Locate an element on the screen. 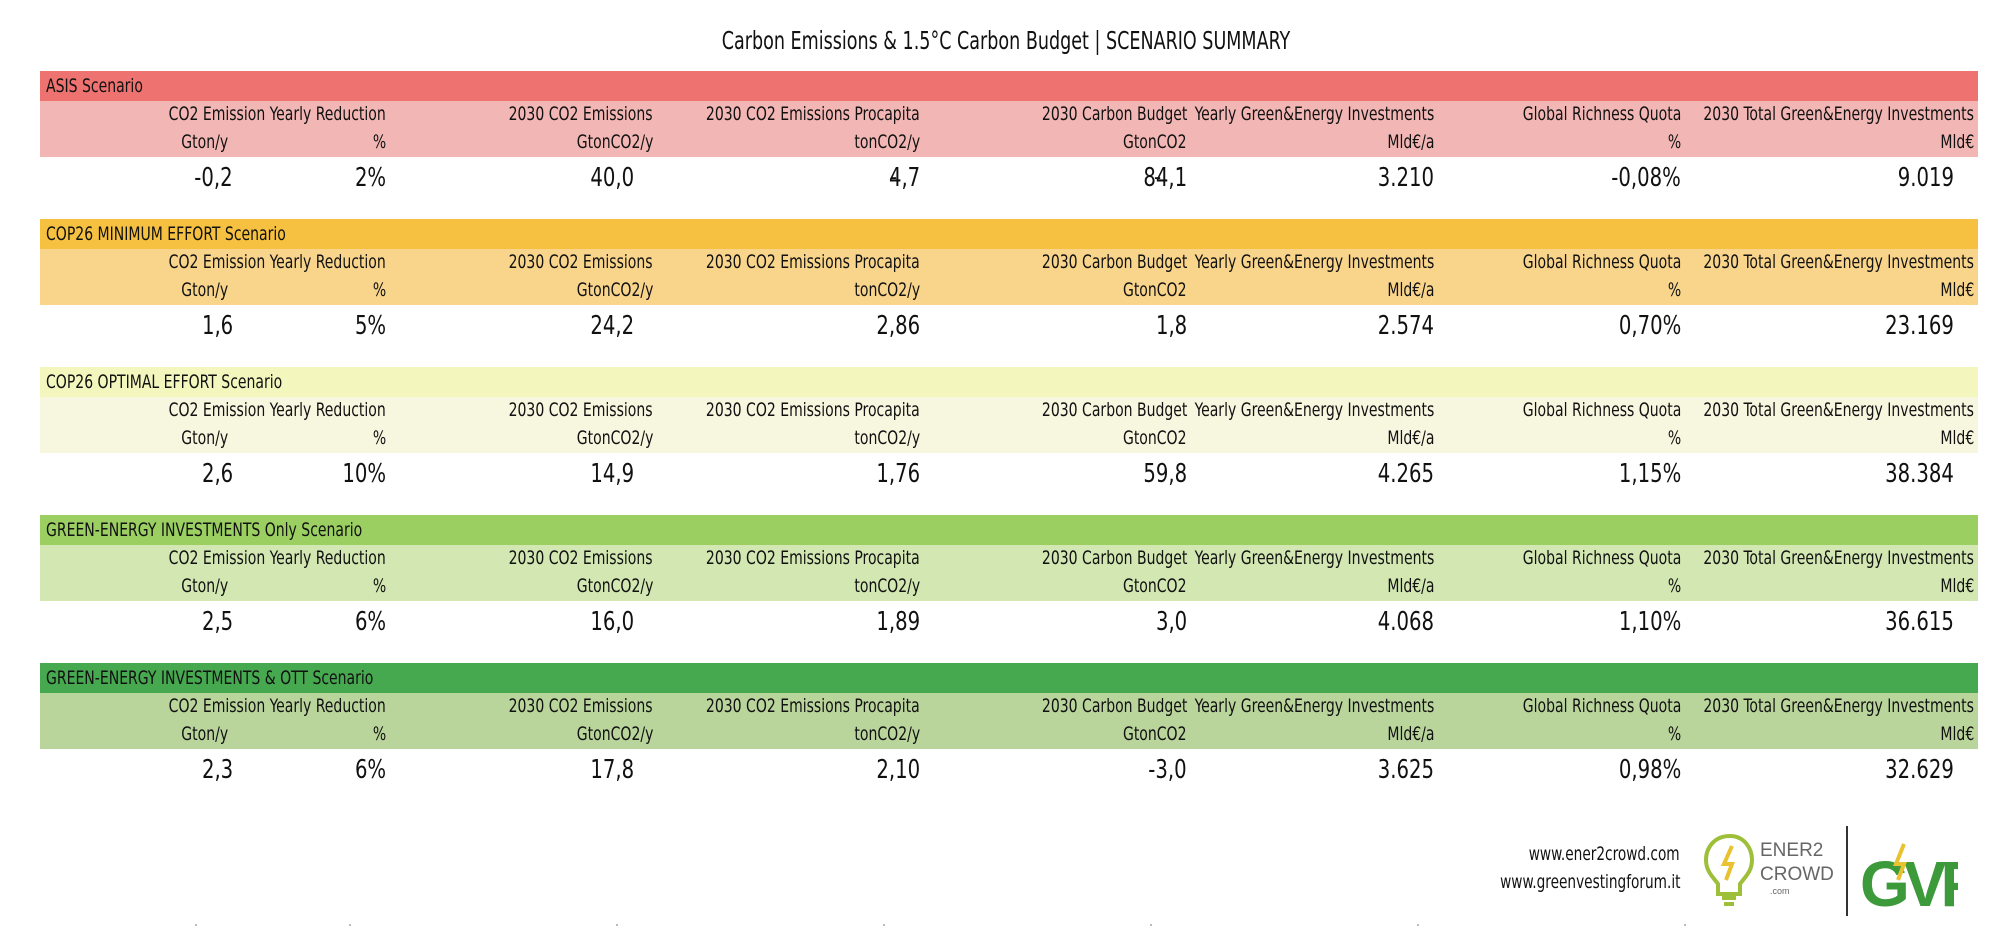  value-gton: 2,5 is located at coordinates (217, 622).